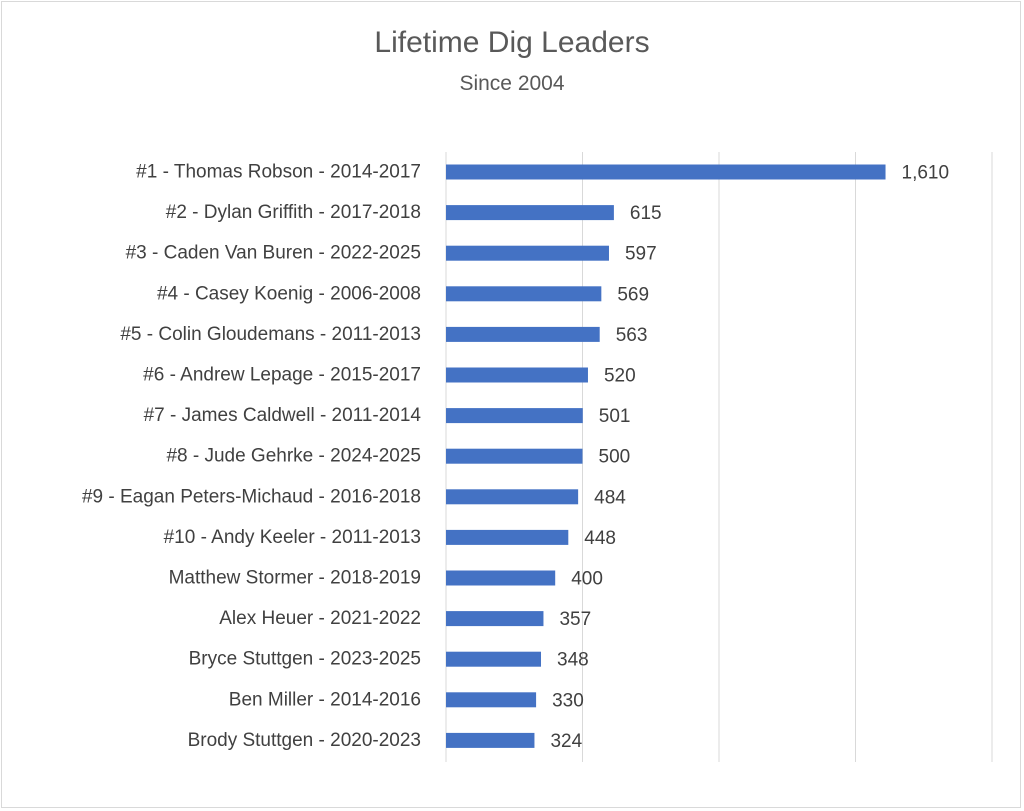 The height and width of the screenshot is (811, 1024). What do you see at coordinates (304, 740) in the screenshot?
I see `category-label: Brody Stuttgen - 2020-2023` at bounding box center [304, 740].